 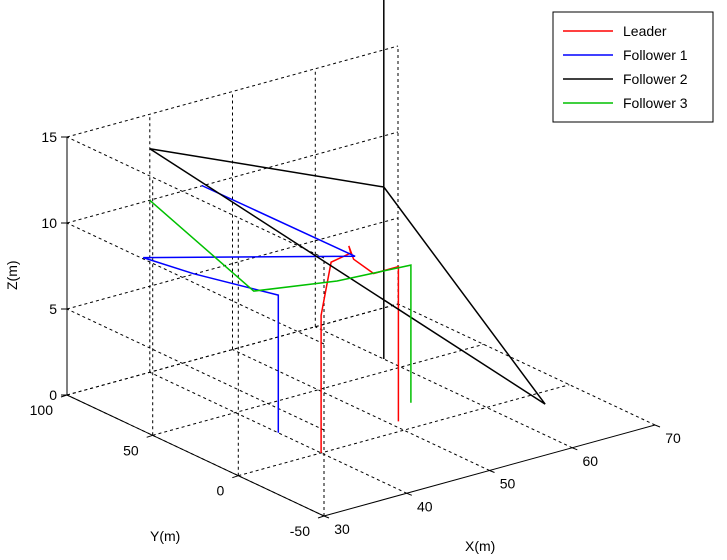 I want to click on z-tick-label: 5, so click(x=53, y=309).